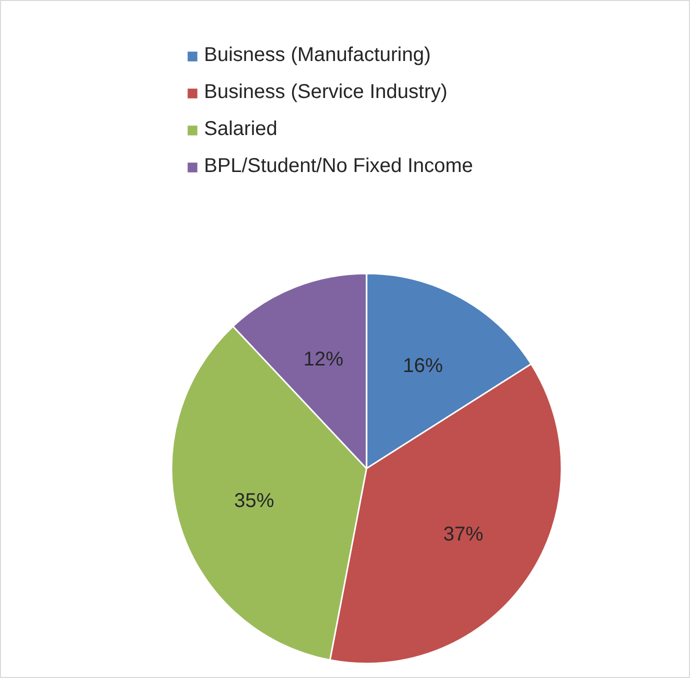 The image size is (690, 678). I want to click on data-label: 16%, so click(423, 365).